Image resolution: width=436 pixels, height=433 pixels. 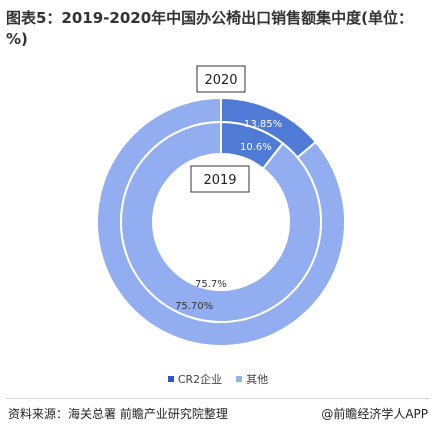 What do you see at coordinates (256, 147) in the screenshot?
I see `slice-label-2019-cr2: 10.6%` at bounding box center [256, 147].